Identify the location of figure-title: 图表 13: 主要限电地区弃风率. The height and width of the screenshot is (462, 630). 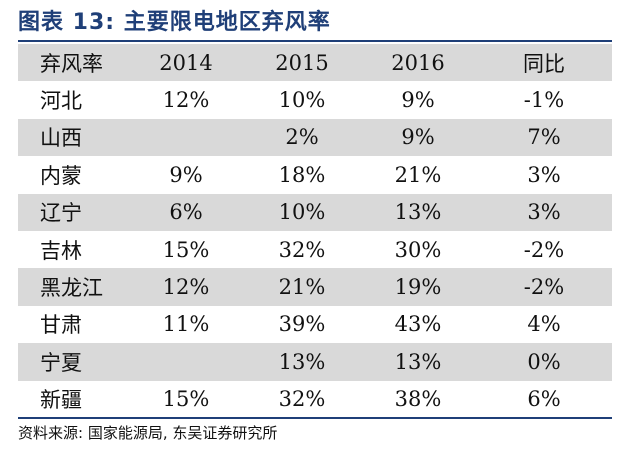
(174, 22).